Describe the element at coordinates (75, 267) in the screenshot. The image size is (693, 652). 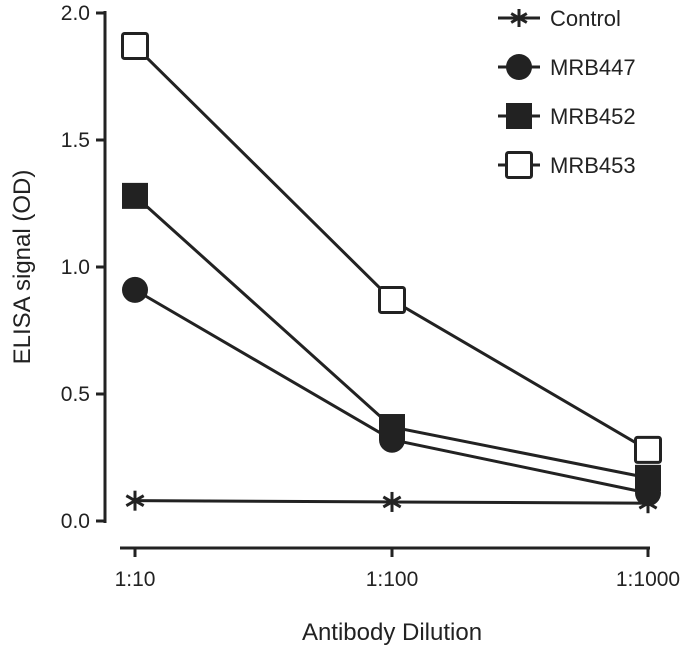
I see `y-tick-label: 1.0` at that location.